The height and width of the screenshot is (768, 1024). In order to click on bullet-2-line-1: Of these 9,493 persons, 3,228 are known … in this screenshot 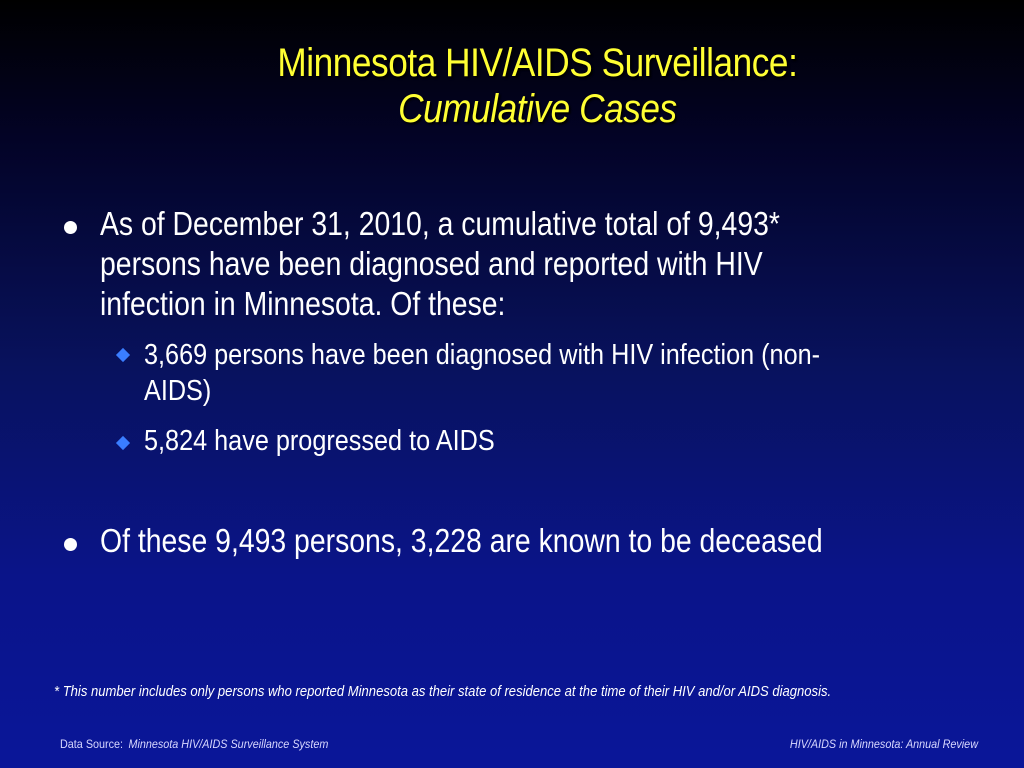, I will do `click(461, 540)`.